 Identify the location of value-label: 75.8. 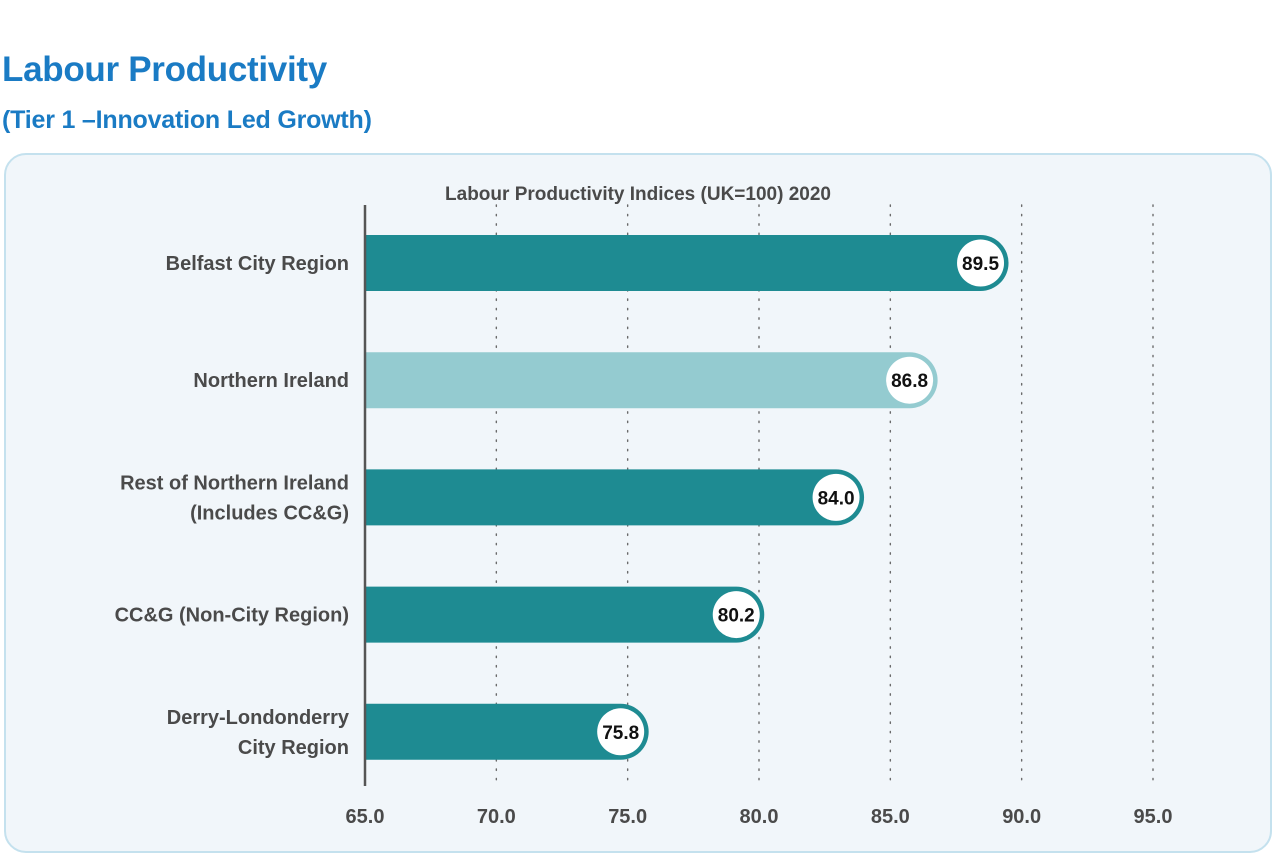
(620, 733).